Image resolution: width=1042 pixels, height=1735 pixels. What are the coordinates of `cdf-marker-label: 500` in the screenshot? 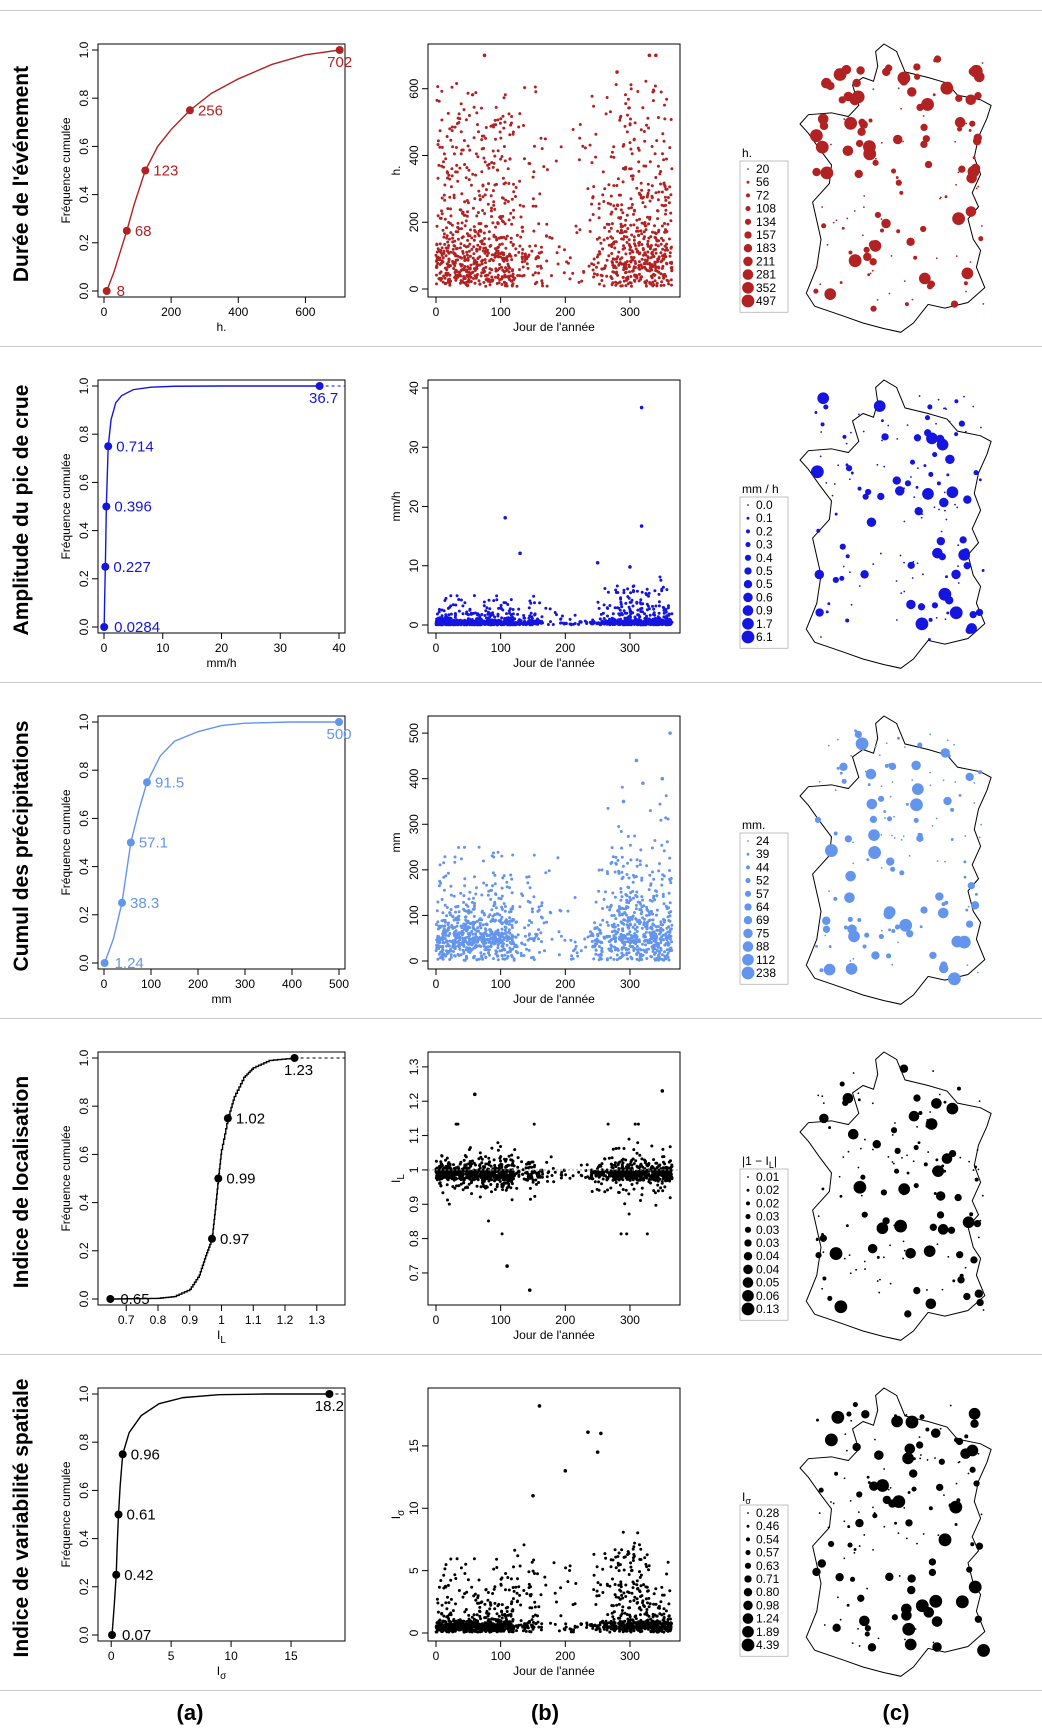 It's located at (338, 734).